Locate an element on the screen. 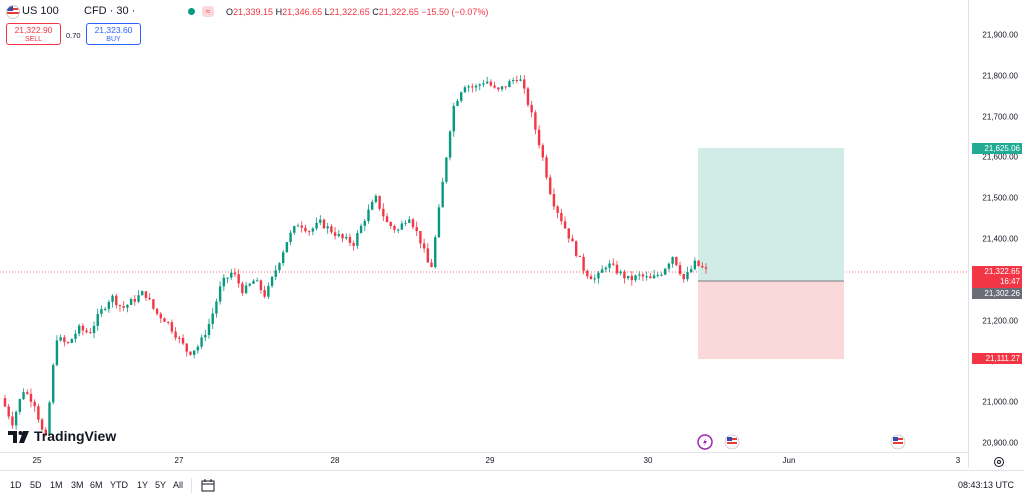  range-1d-button: 1D is located at coordinates (16, 485).